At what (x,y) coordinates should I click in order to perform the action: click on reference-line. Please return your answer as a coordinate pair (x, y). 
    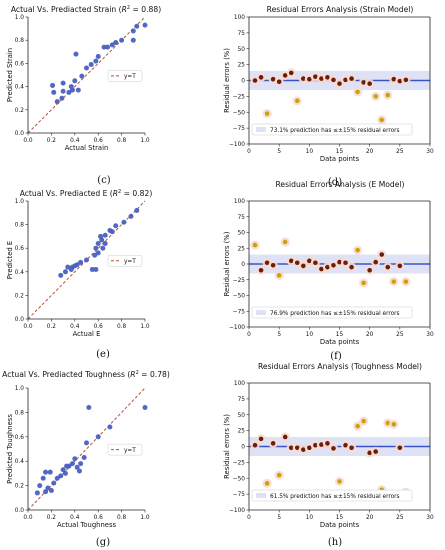
    Looking at the image, I should click on (86, 75).